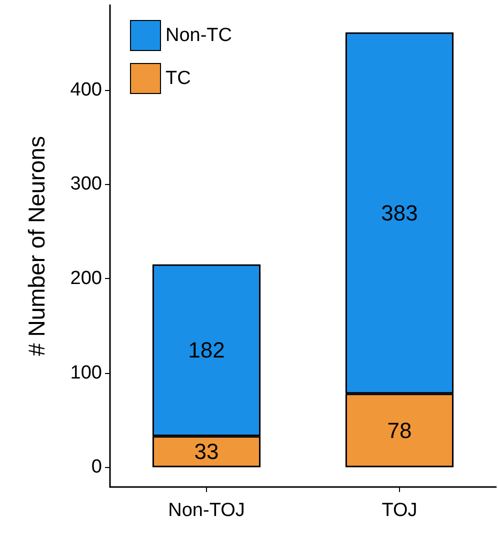 The image size is (498, 537). I want to click on y-tick-label: 200, so click(86, 279).